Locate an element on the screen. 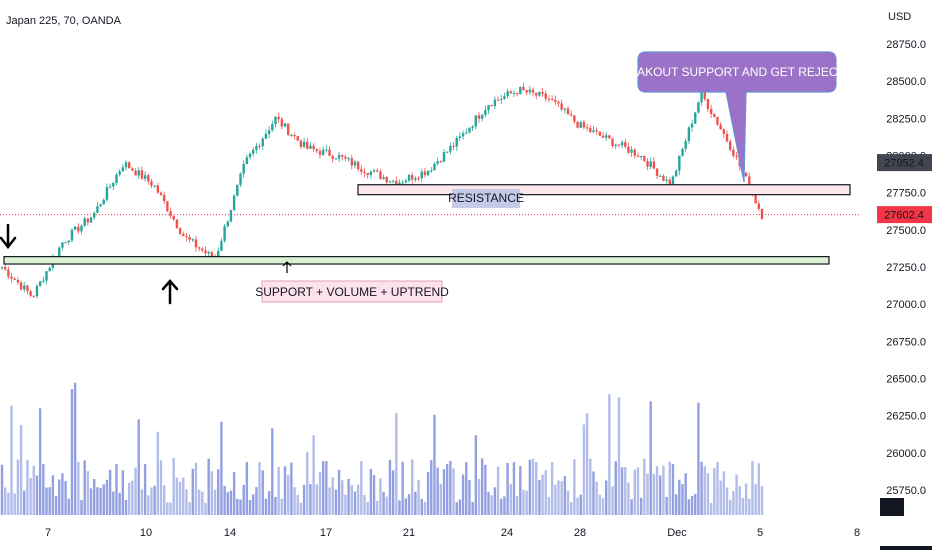 Image resolution: width=932 pixels, height=550 pixels. resistance-label: RESISTANCE is located at coordinates (486, 198).